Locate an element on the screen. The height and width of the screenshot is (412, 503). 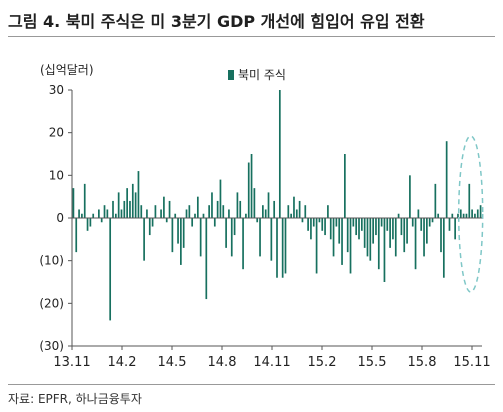
legend: 북미 주식 is located at coordinates (257, 75).